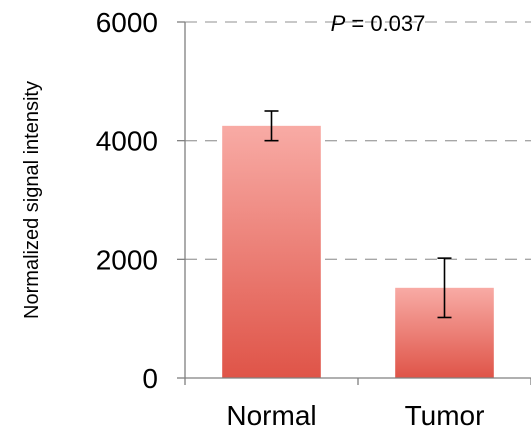 The image size is (531, 435). I want to click on y-axis-label: Normalized signal intensity, so click(32, 200).